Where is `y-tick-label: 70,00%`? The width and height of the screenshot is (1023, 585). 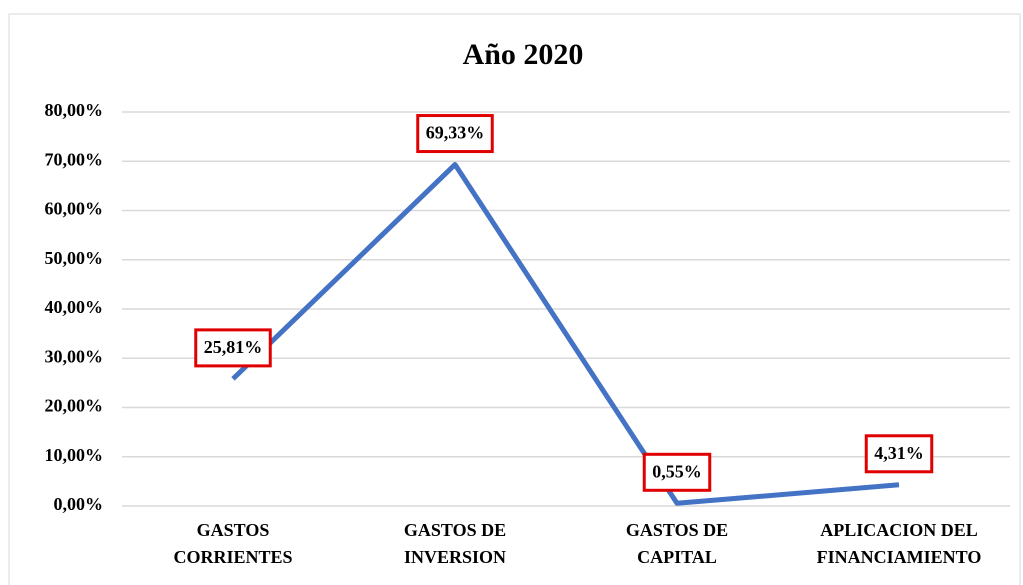
y-tick-label: 70,00% is located at coordinates (74, 159).